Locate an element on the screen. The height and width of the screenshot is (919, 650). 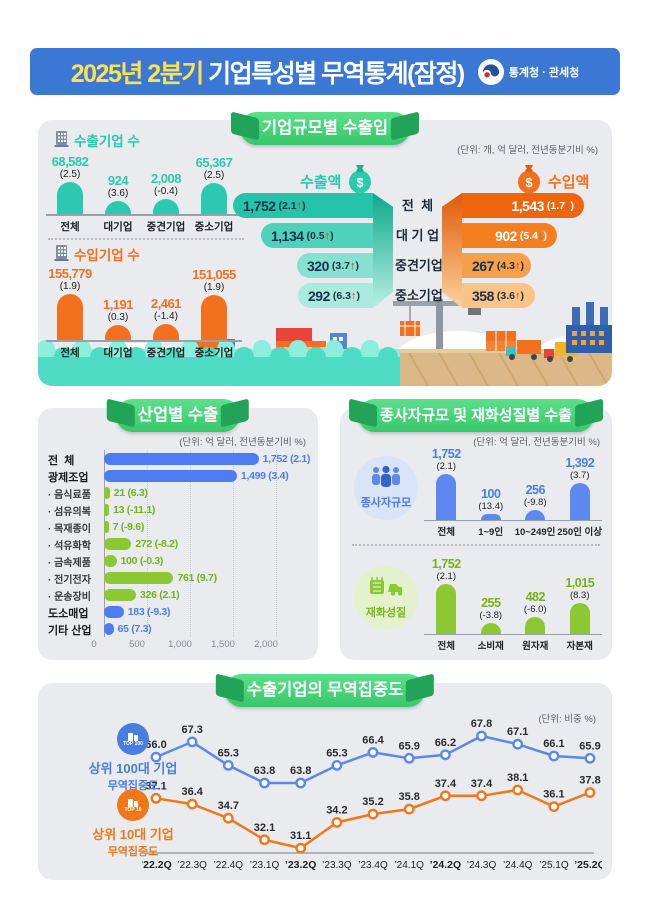
company-size-label: 중견기업 is located at coordinates (419, 265).